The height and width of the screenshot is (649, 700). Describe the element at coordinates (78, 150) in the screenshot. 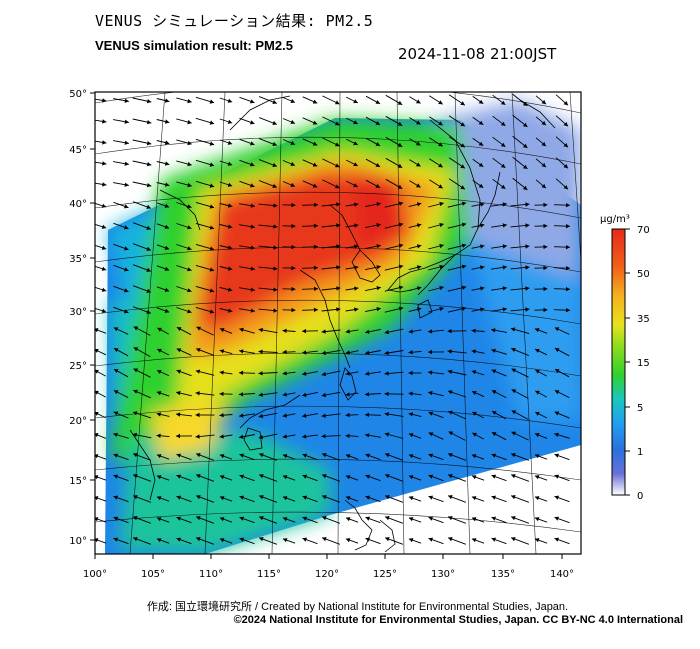

I see `lat-tick-label: 45°` at that location.